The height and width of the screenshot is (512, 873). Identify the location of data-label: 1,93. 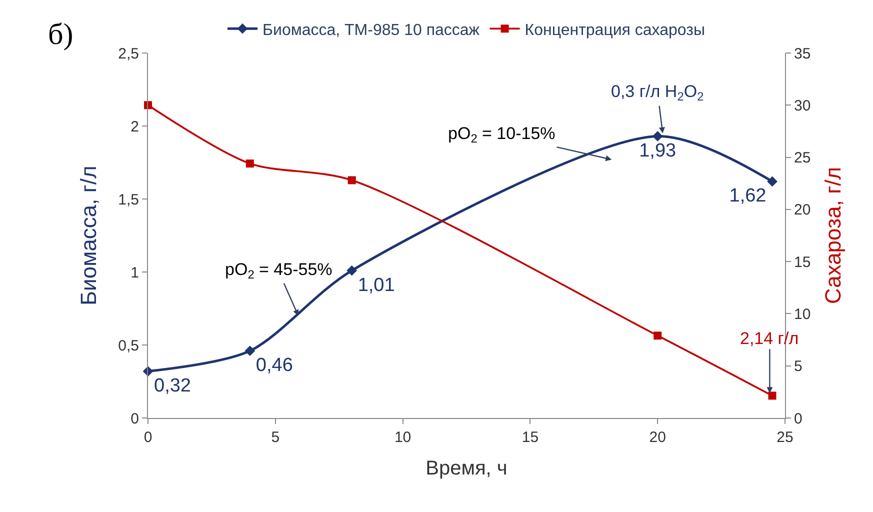
(657, 151).